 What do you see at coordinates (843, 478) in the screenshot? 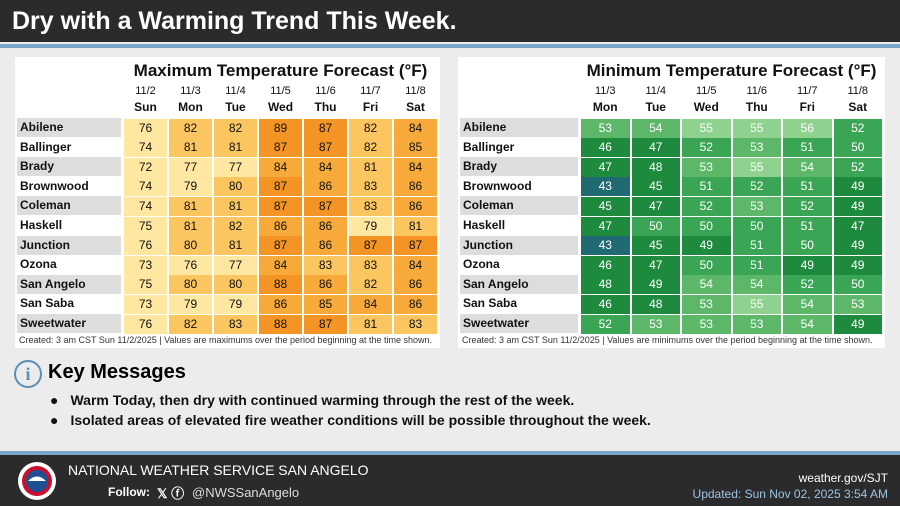
I see `website: weather.gov/SJT` at bounding box center [843, 478].